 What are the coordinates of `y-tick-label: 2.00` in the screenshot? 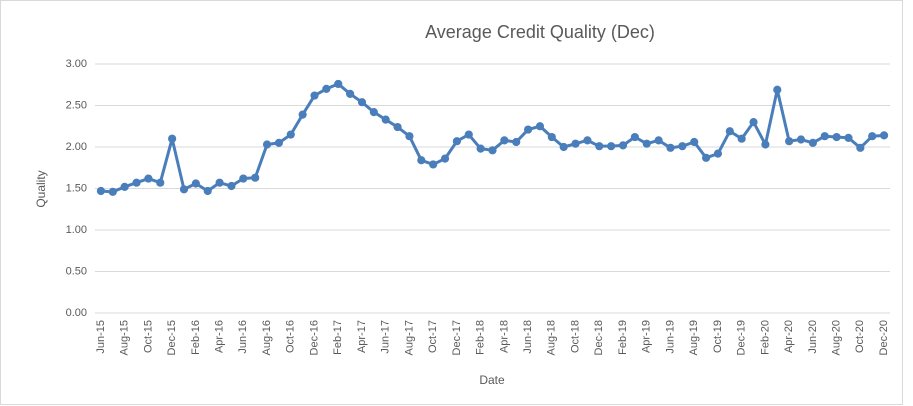 It's located at (76, 147).